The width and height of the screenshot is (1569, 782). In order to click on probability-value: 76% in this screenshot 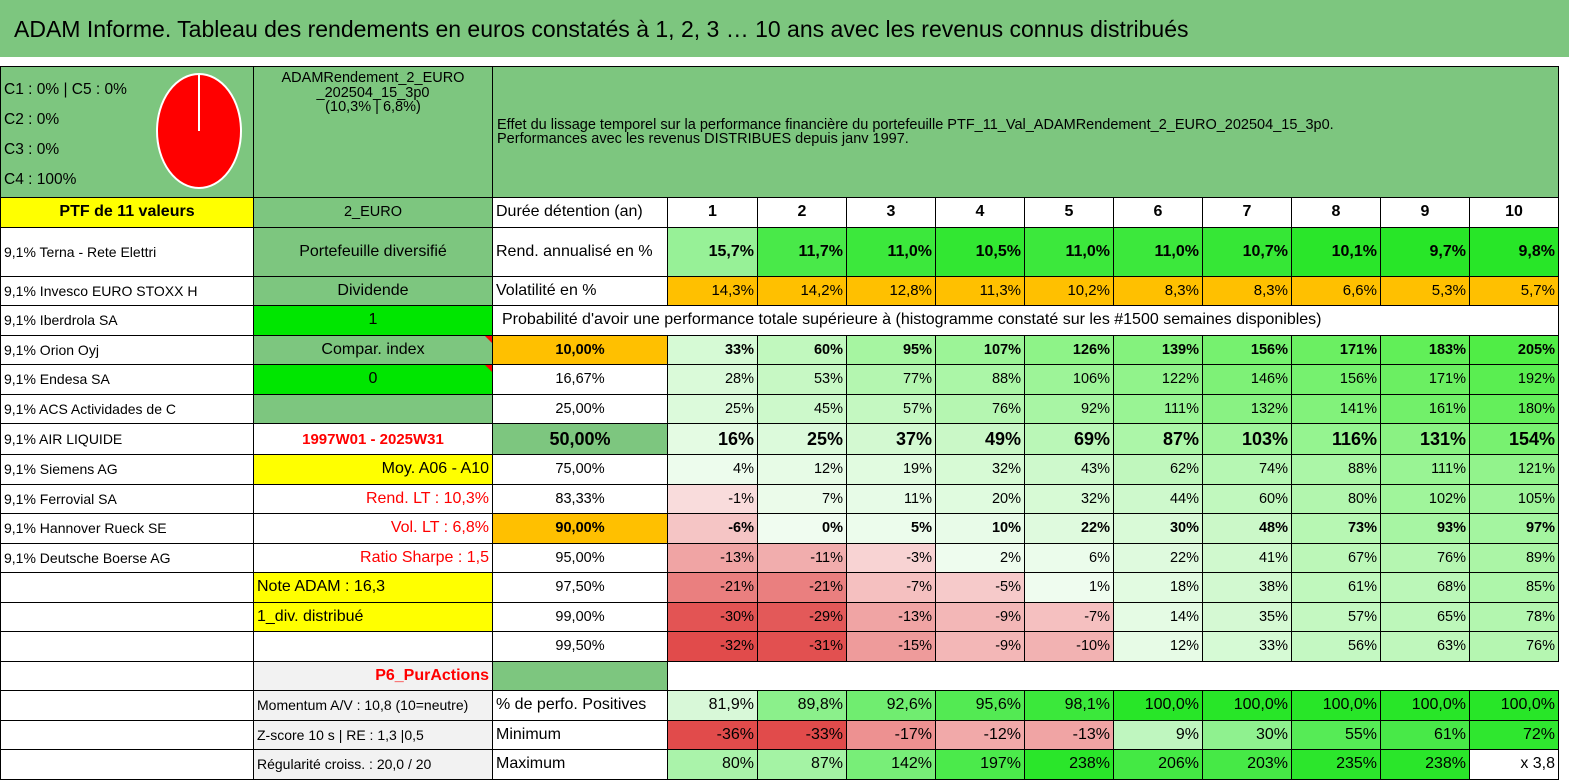, I will do `click(1425, 557)`.